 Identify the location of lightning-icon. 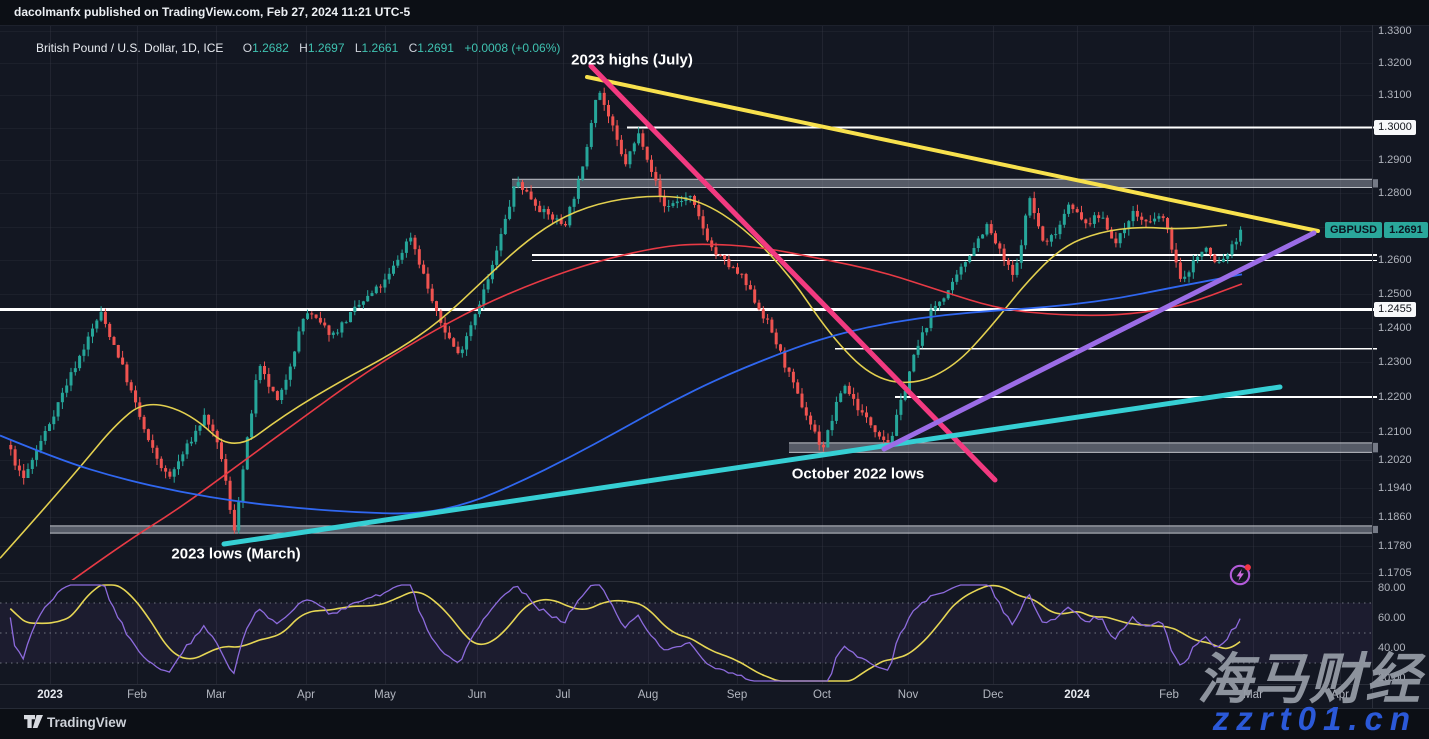
(1240, 575).